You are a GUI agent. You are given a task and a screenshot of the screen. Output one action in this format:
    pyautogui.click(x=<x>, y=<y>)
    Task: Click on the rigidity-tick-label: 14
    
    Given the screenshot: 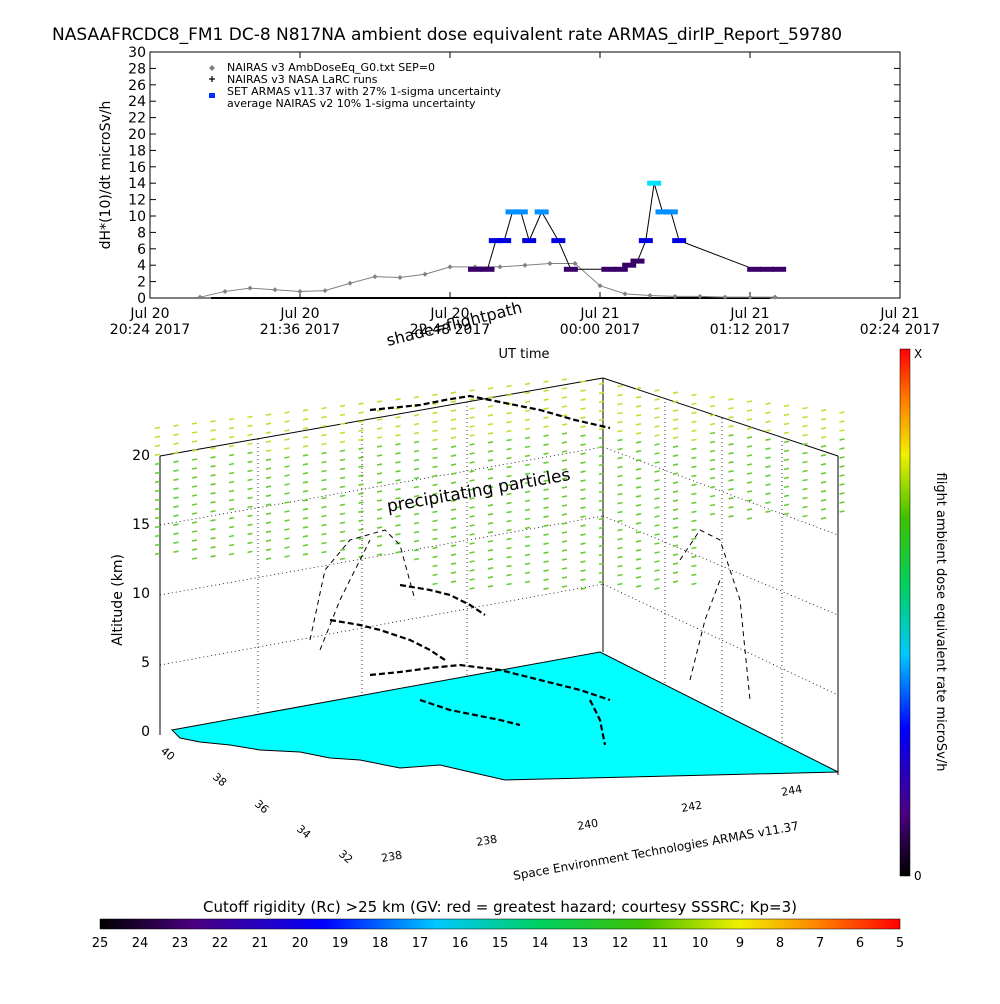 What is the action you would take?
    pyautogui.click(x=540, y=943)
    